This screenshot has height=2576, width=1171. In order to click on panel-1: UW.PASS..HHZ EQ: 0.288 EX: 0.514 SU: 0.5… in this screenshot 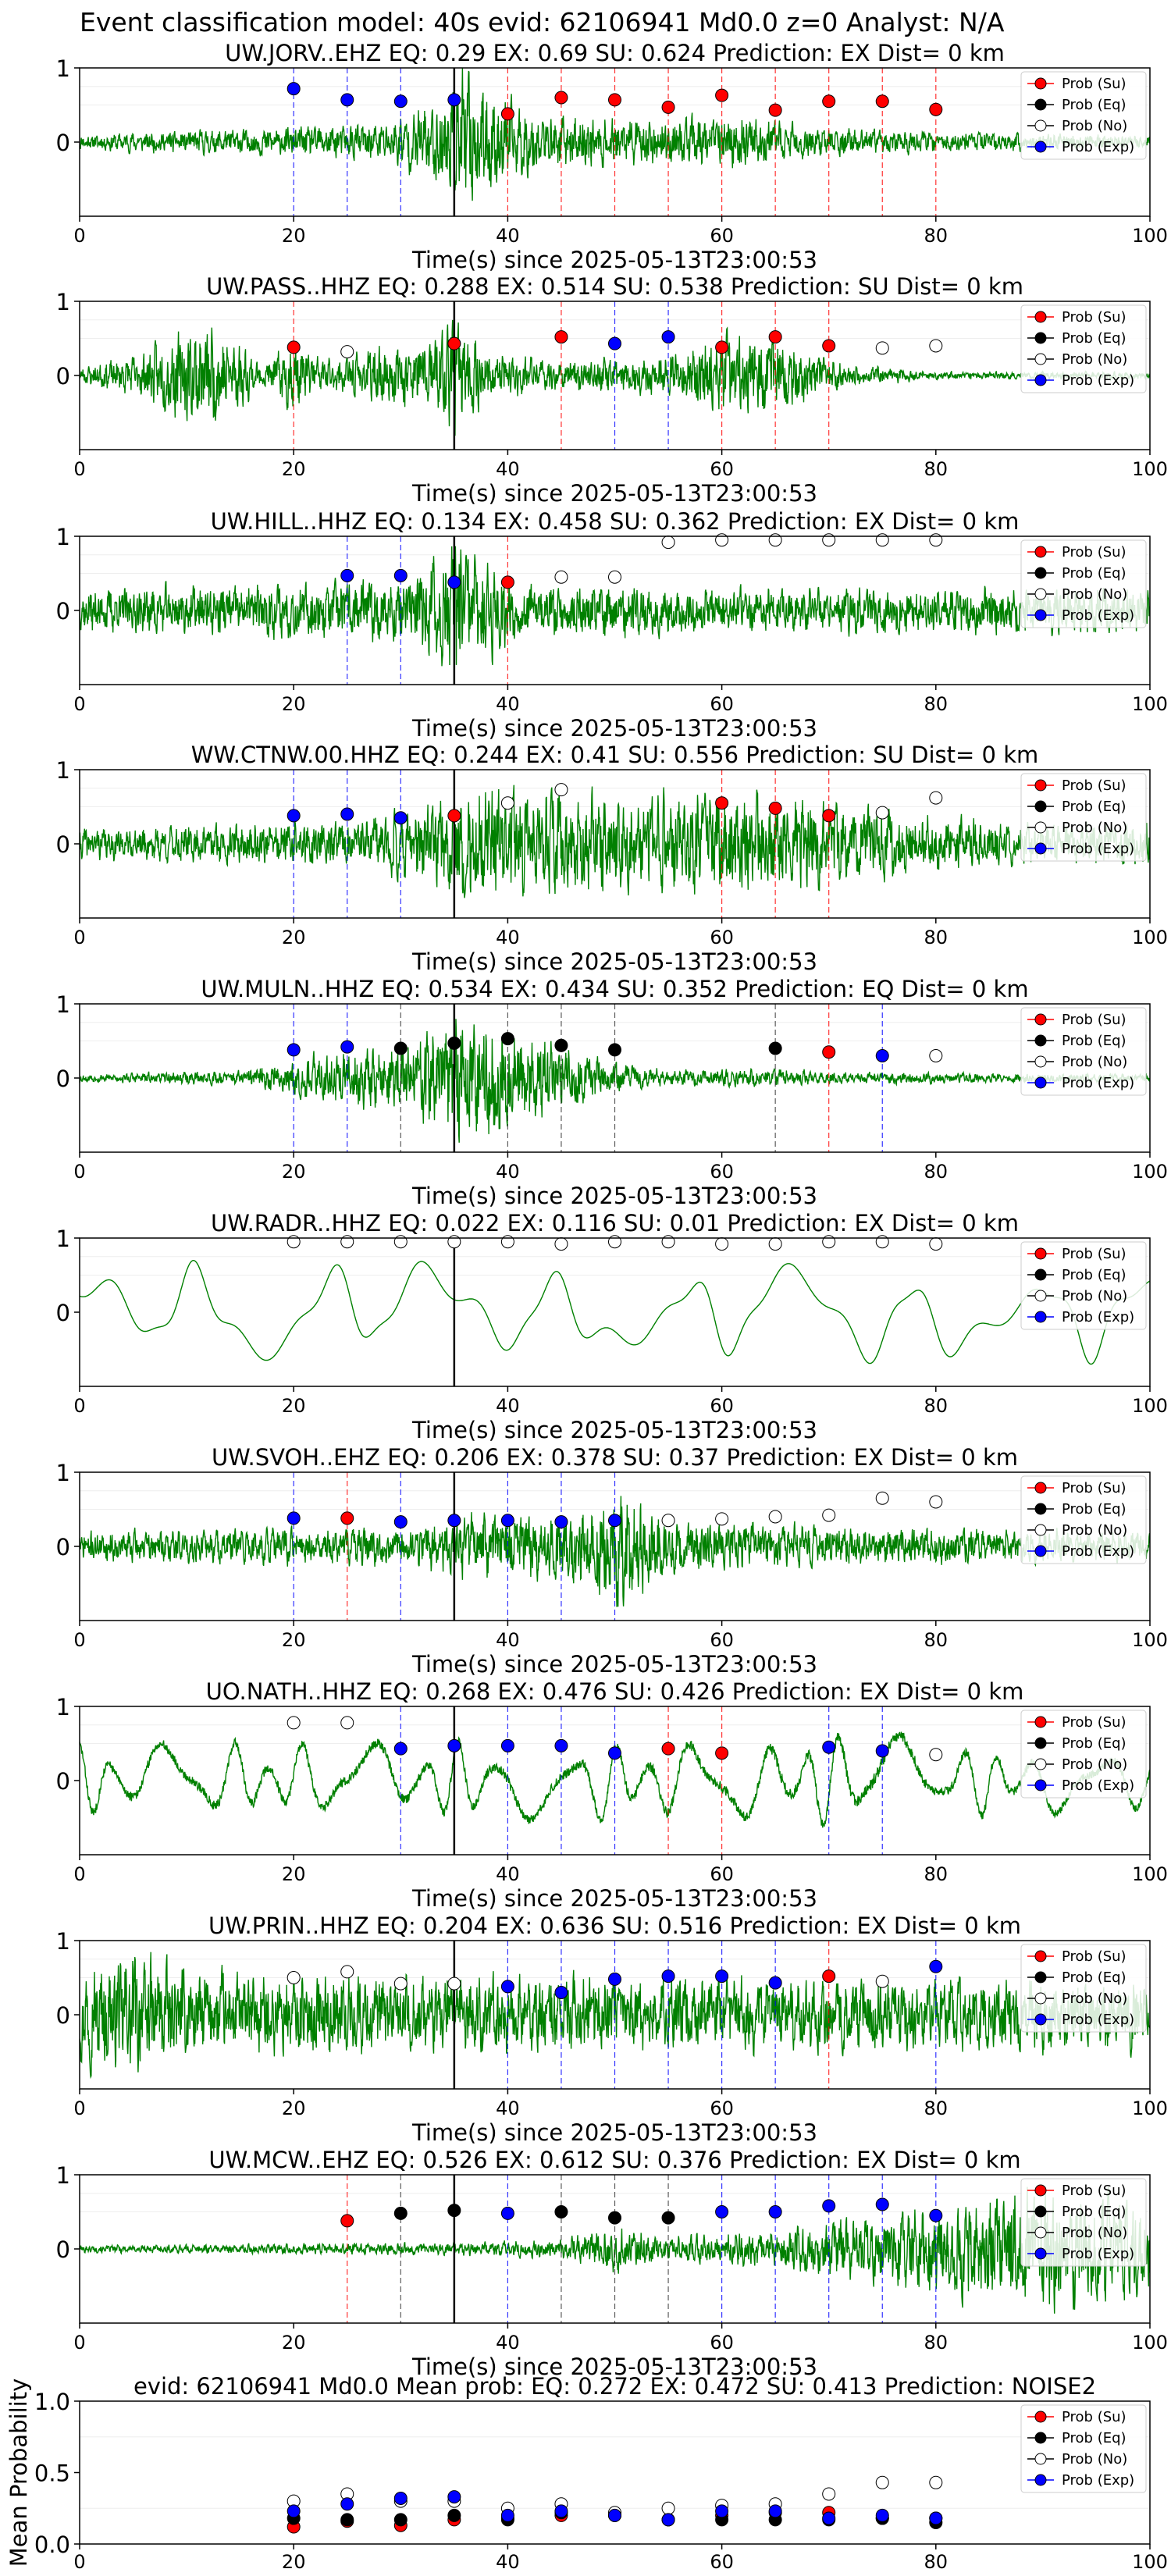, I will do `click(612, 390)`.